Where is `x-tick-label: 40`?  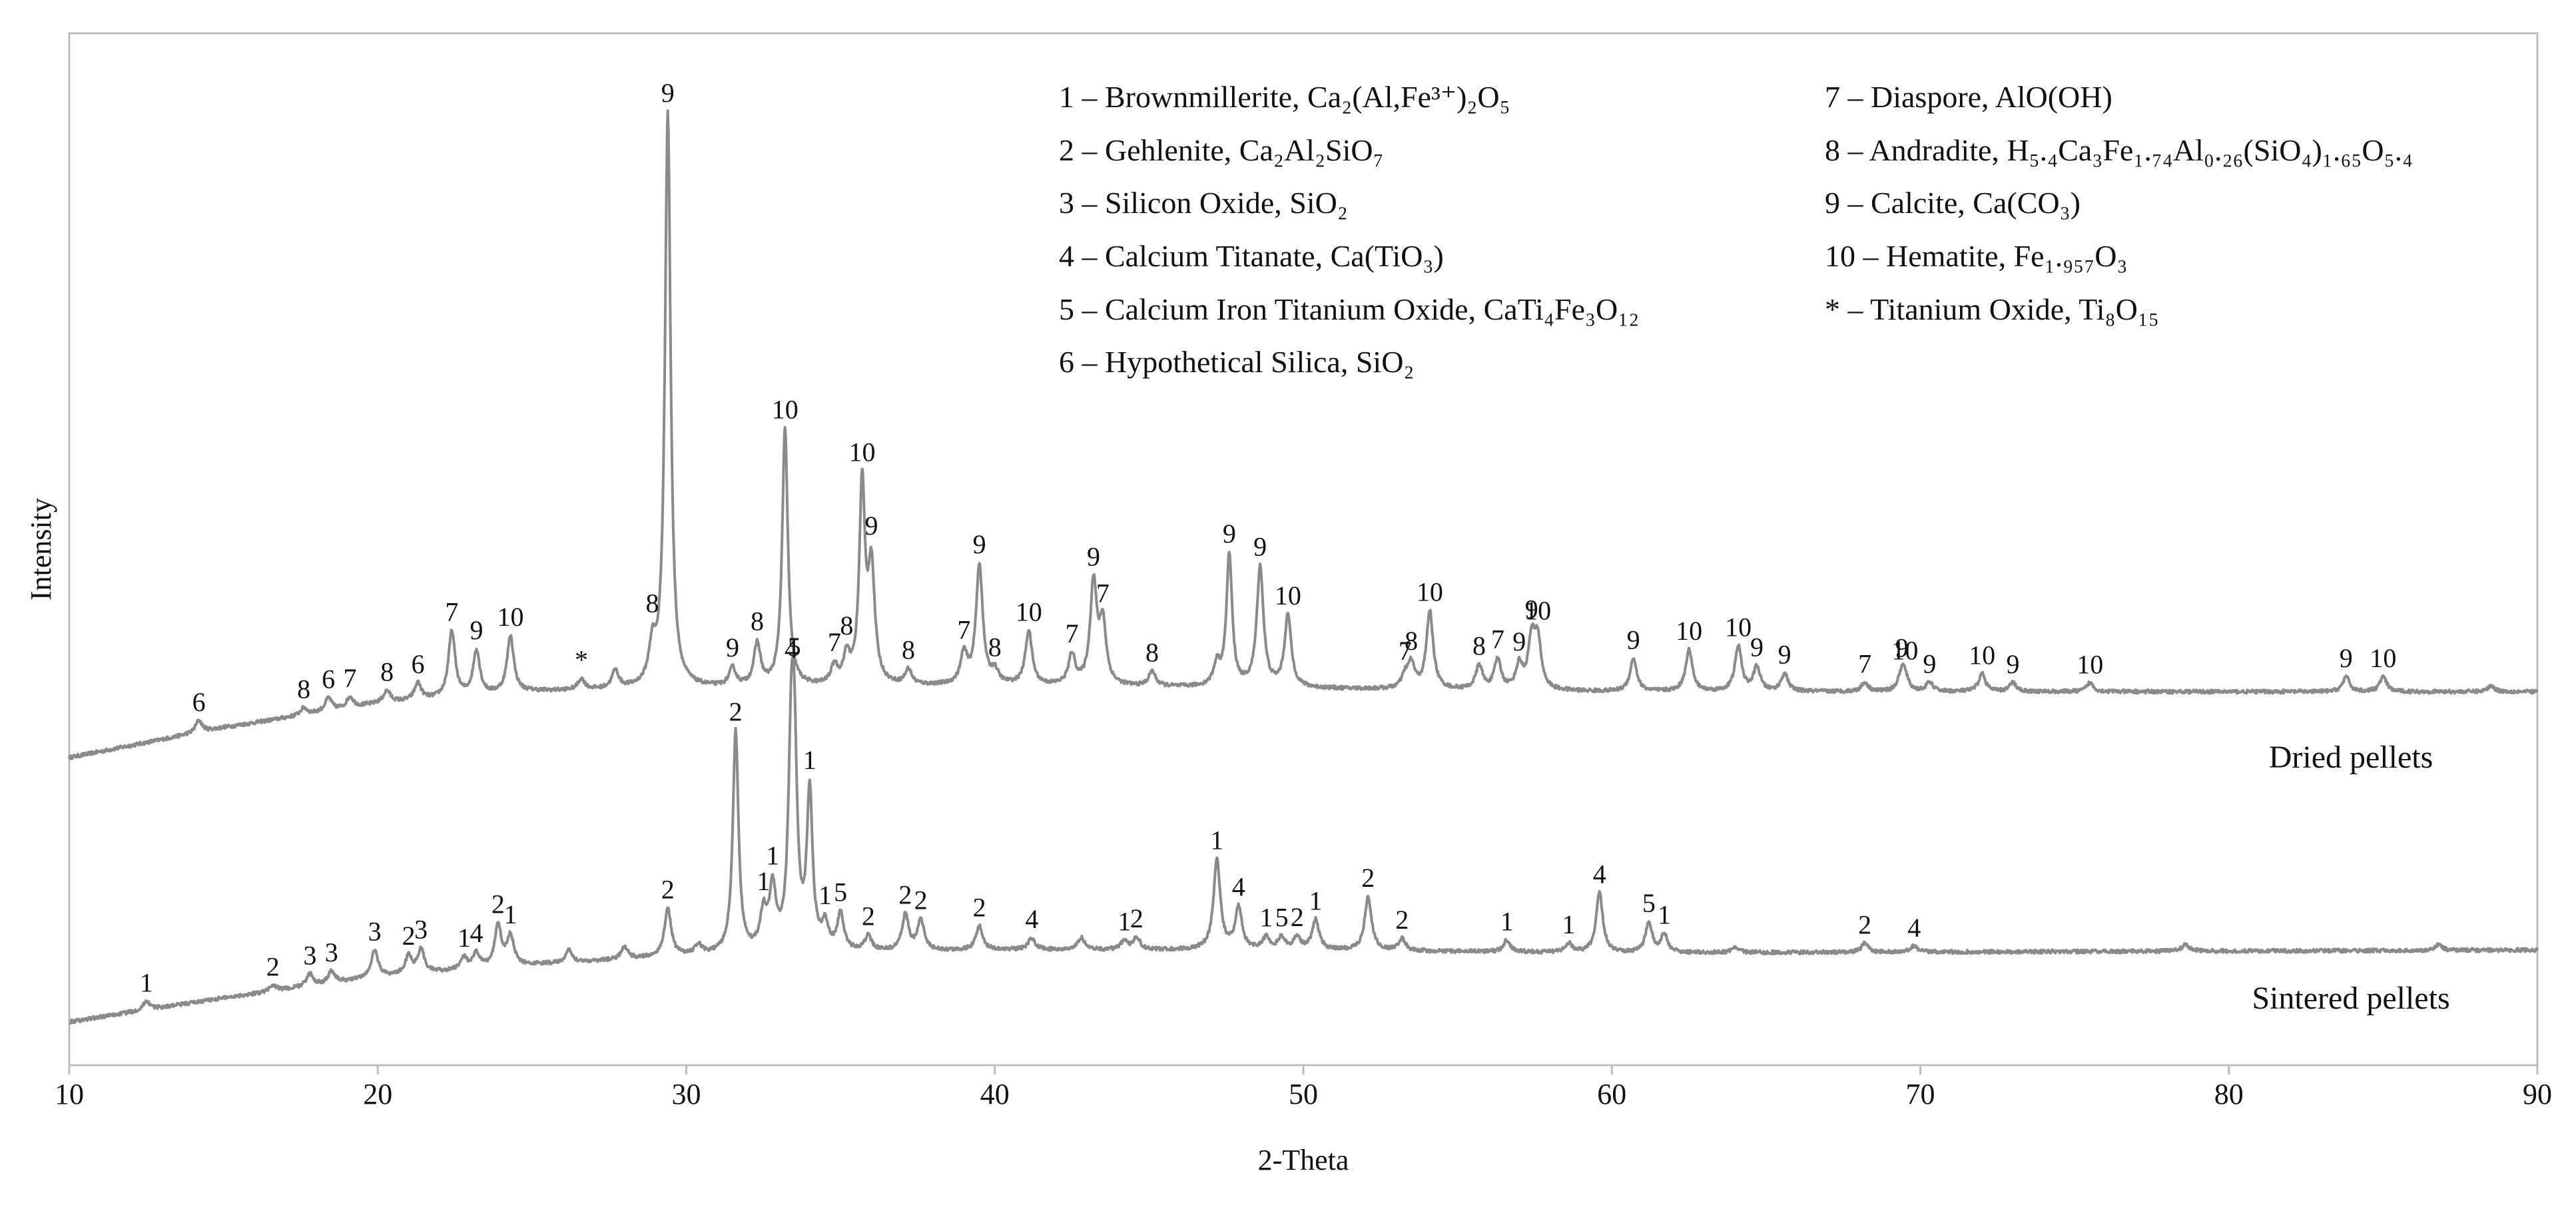 x-tick-label: 40 is located at coordinates (995, 1094).